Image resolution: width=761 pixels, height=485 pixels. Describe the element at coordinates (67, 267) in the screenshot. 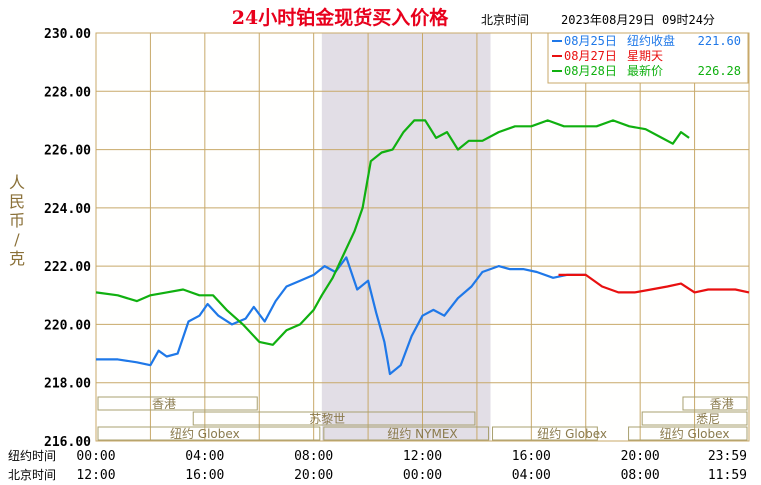

I see `y-tick-label: 222.00` at that location.